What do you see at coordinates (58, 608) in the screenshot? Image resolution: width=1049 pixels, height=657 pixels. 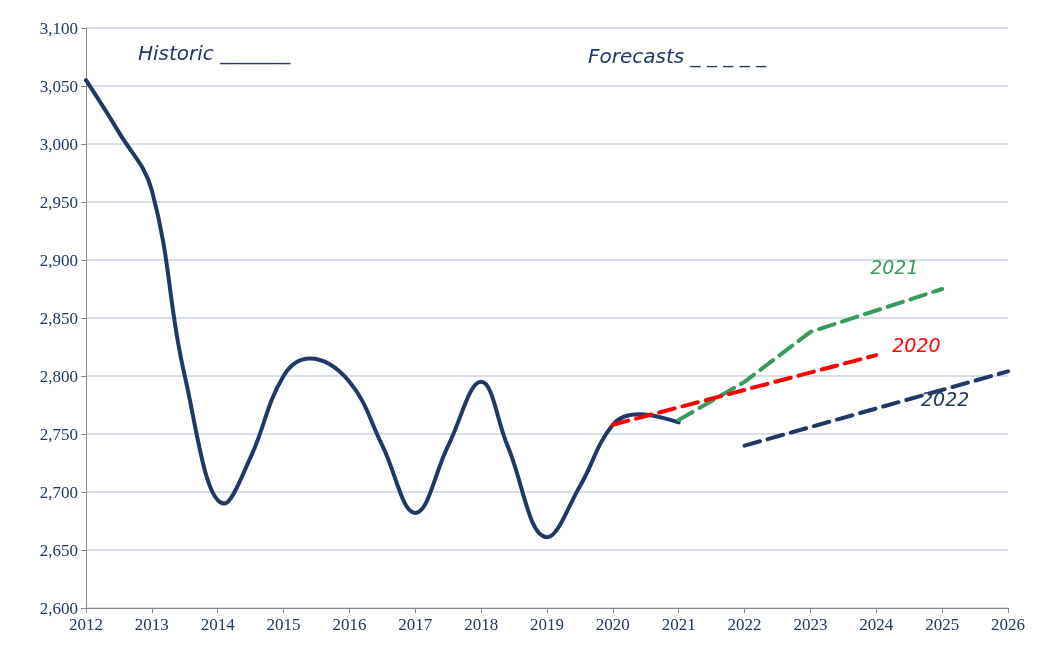 I see `y-tick-label: 2,600` at bounding box center [58, 608].